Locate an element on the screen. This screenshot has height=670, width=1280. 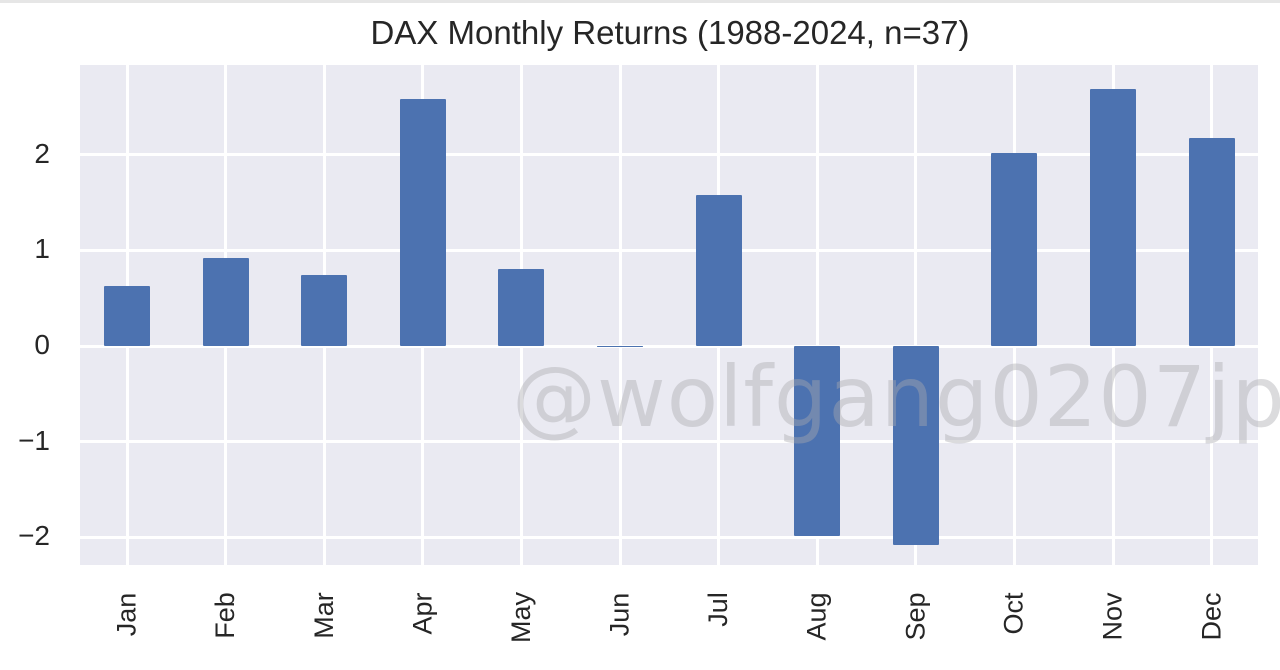
x-tick-label: Jan is located at coordinates (126, 614).